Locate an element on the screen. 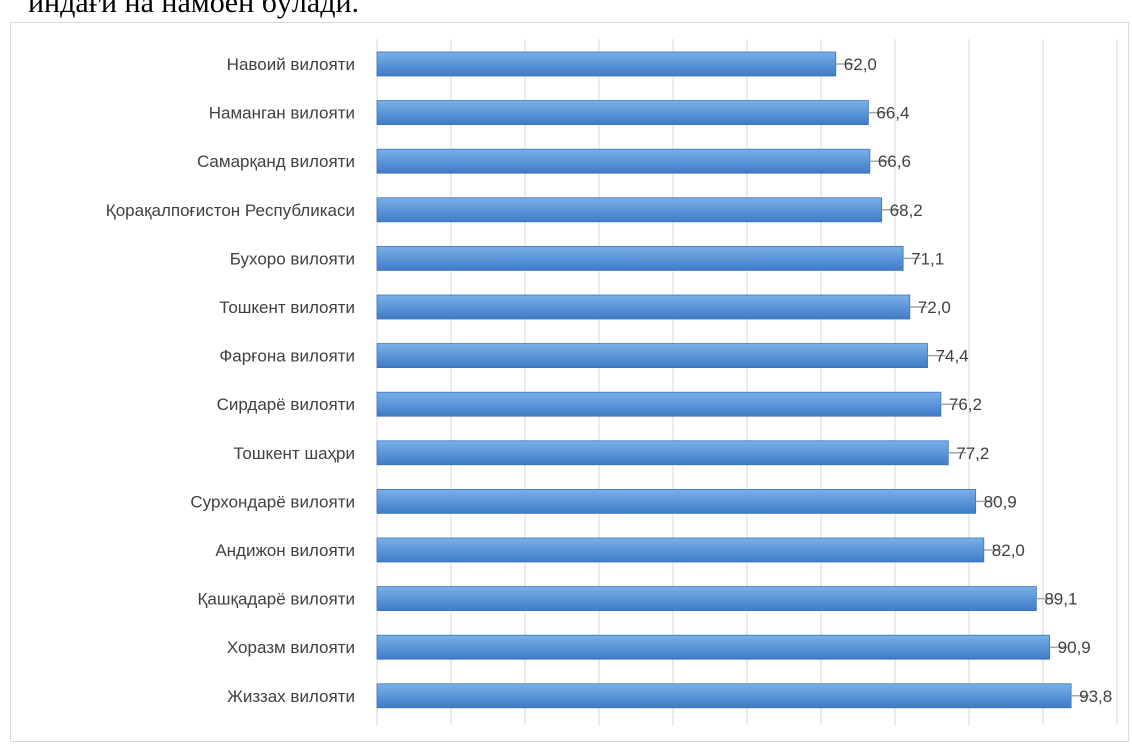 The height and width of the screenshot is (745, 1132). category-label: Фарғона вилояти is located at coordinates (287, 356).